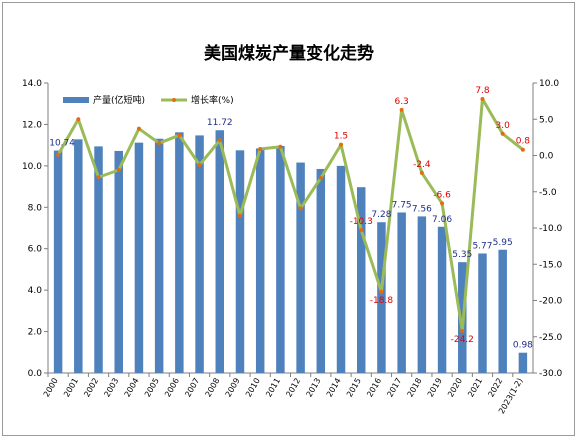  What do you see at coordinates (212, 100) in the screenshot?
I see `legend-line-label: 增长率(%)` at bounding box center [212, 100].